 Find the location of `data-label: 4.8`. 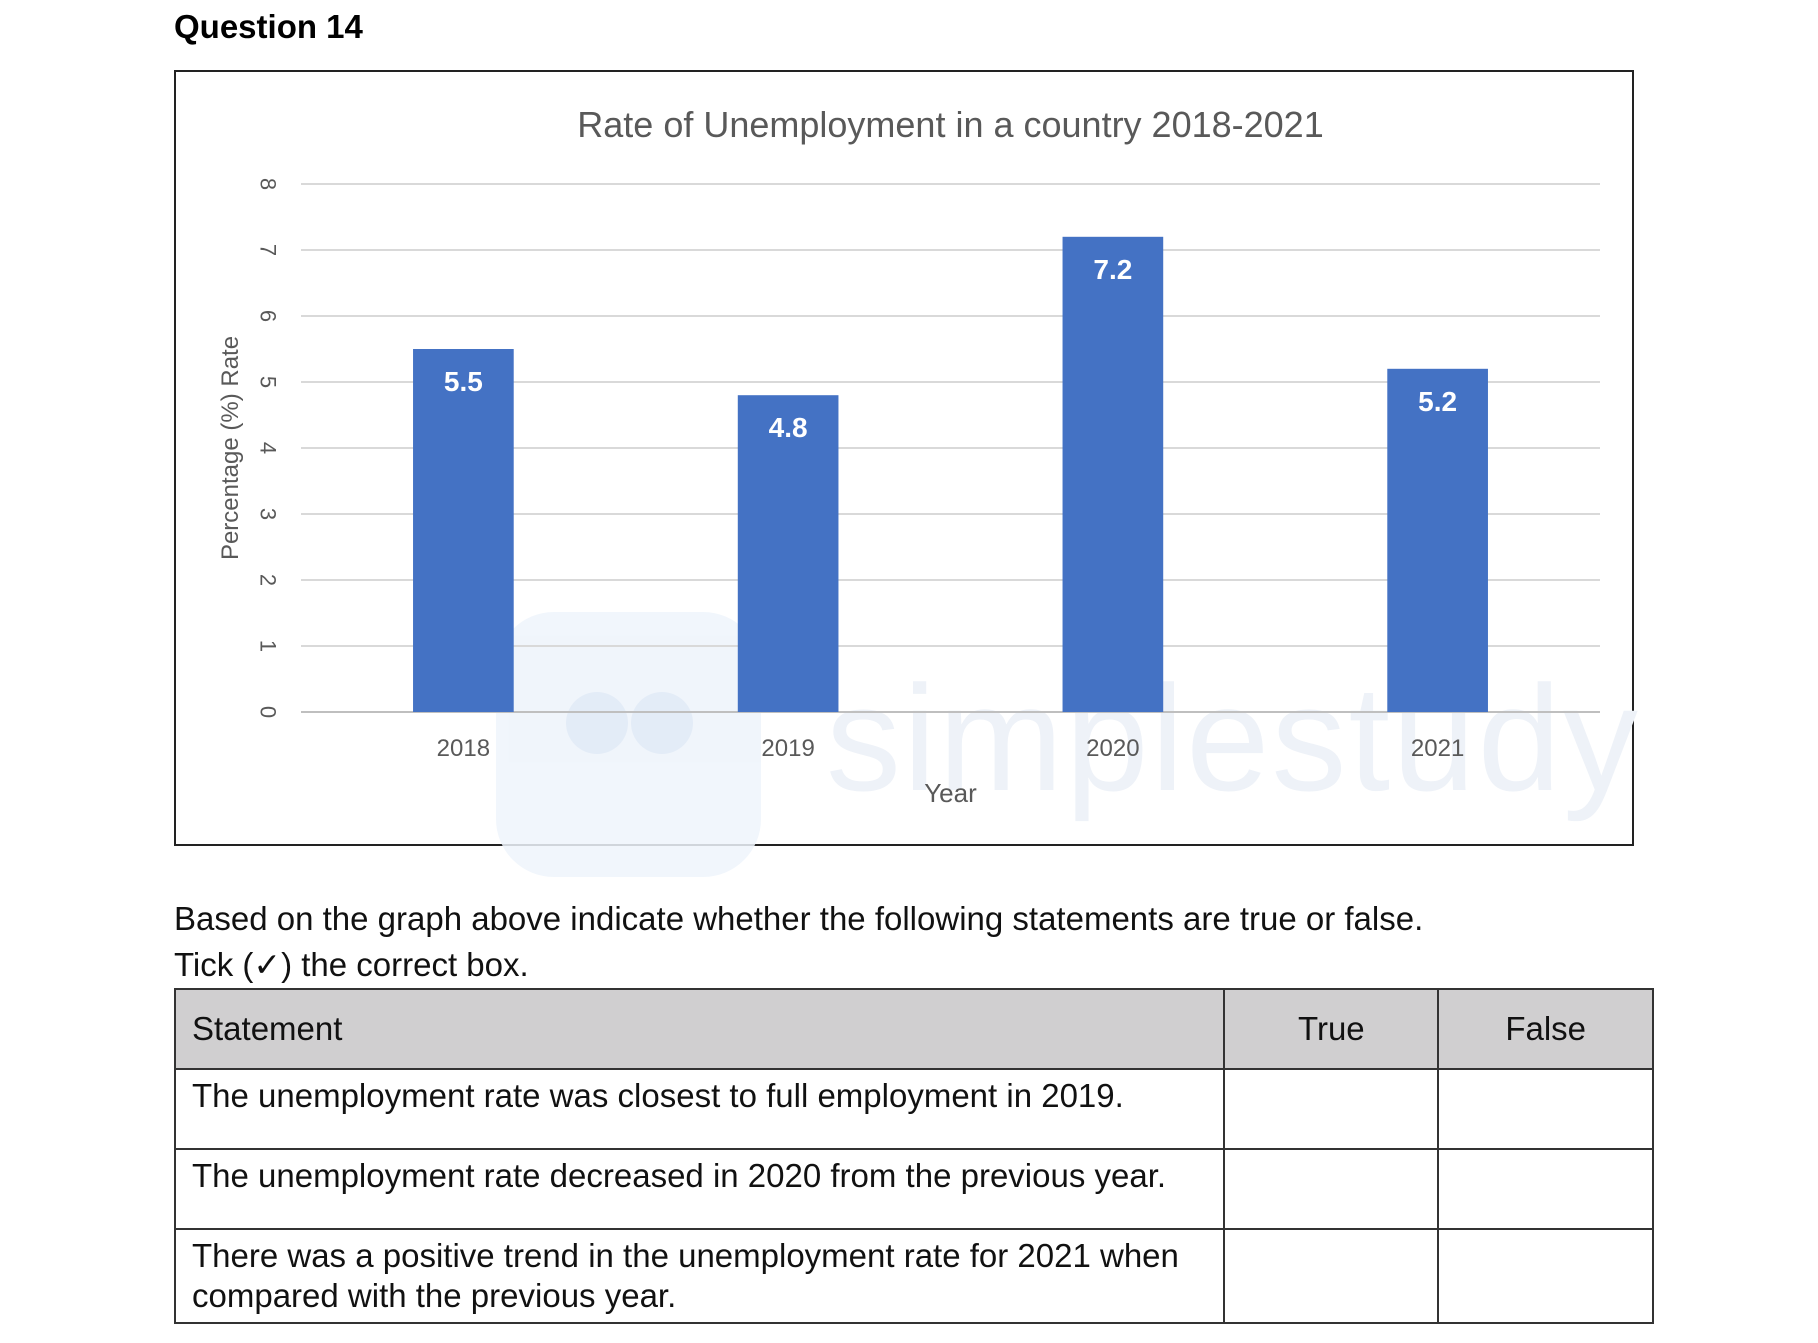

data-label: 4.8 is located at coordinates (788, 427).